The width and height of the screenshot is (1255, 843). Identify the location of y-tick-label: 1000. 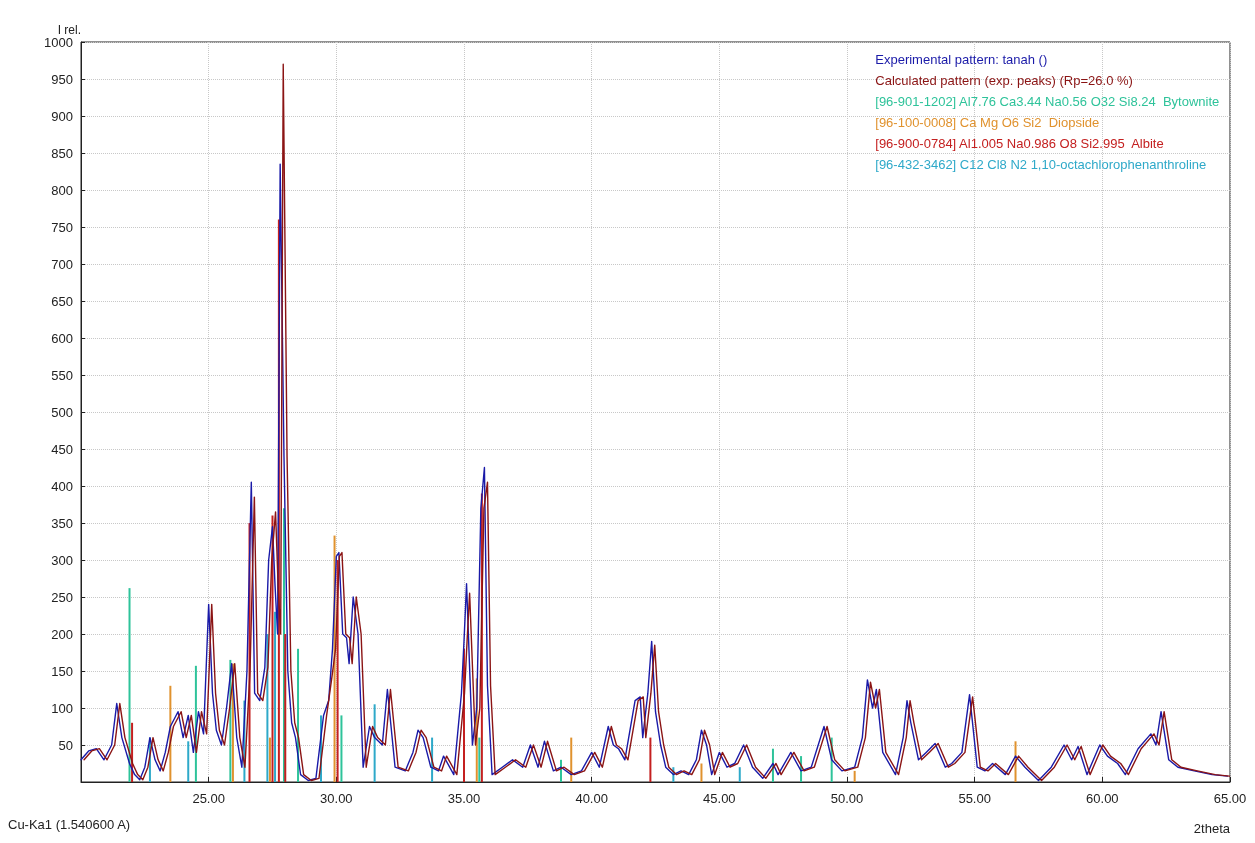
(58, 42).